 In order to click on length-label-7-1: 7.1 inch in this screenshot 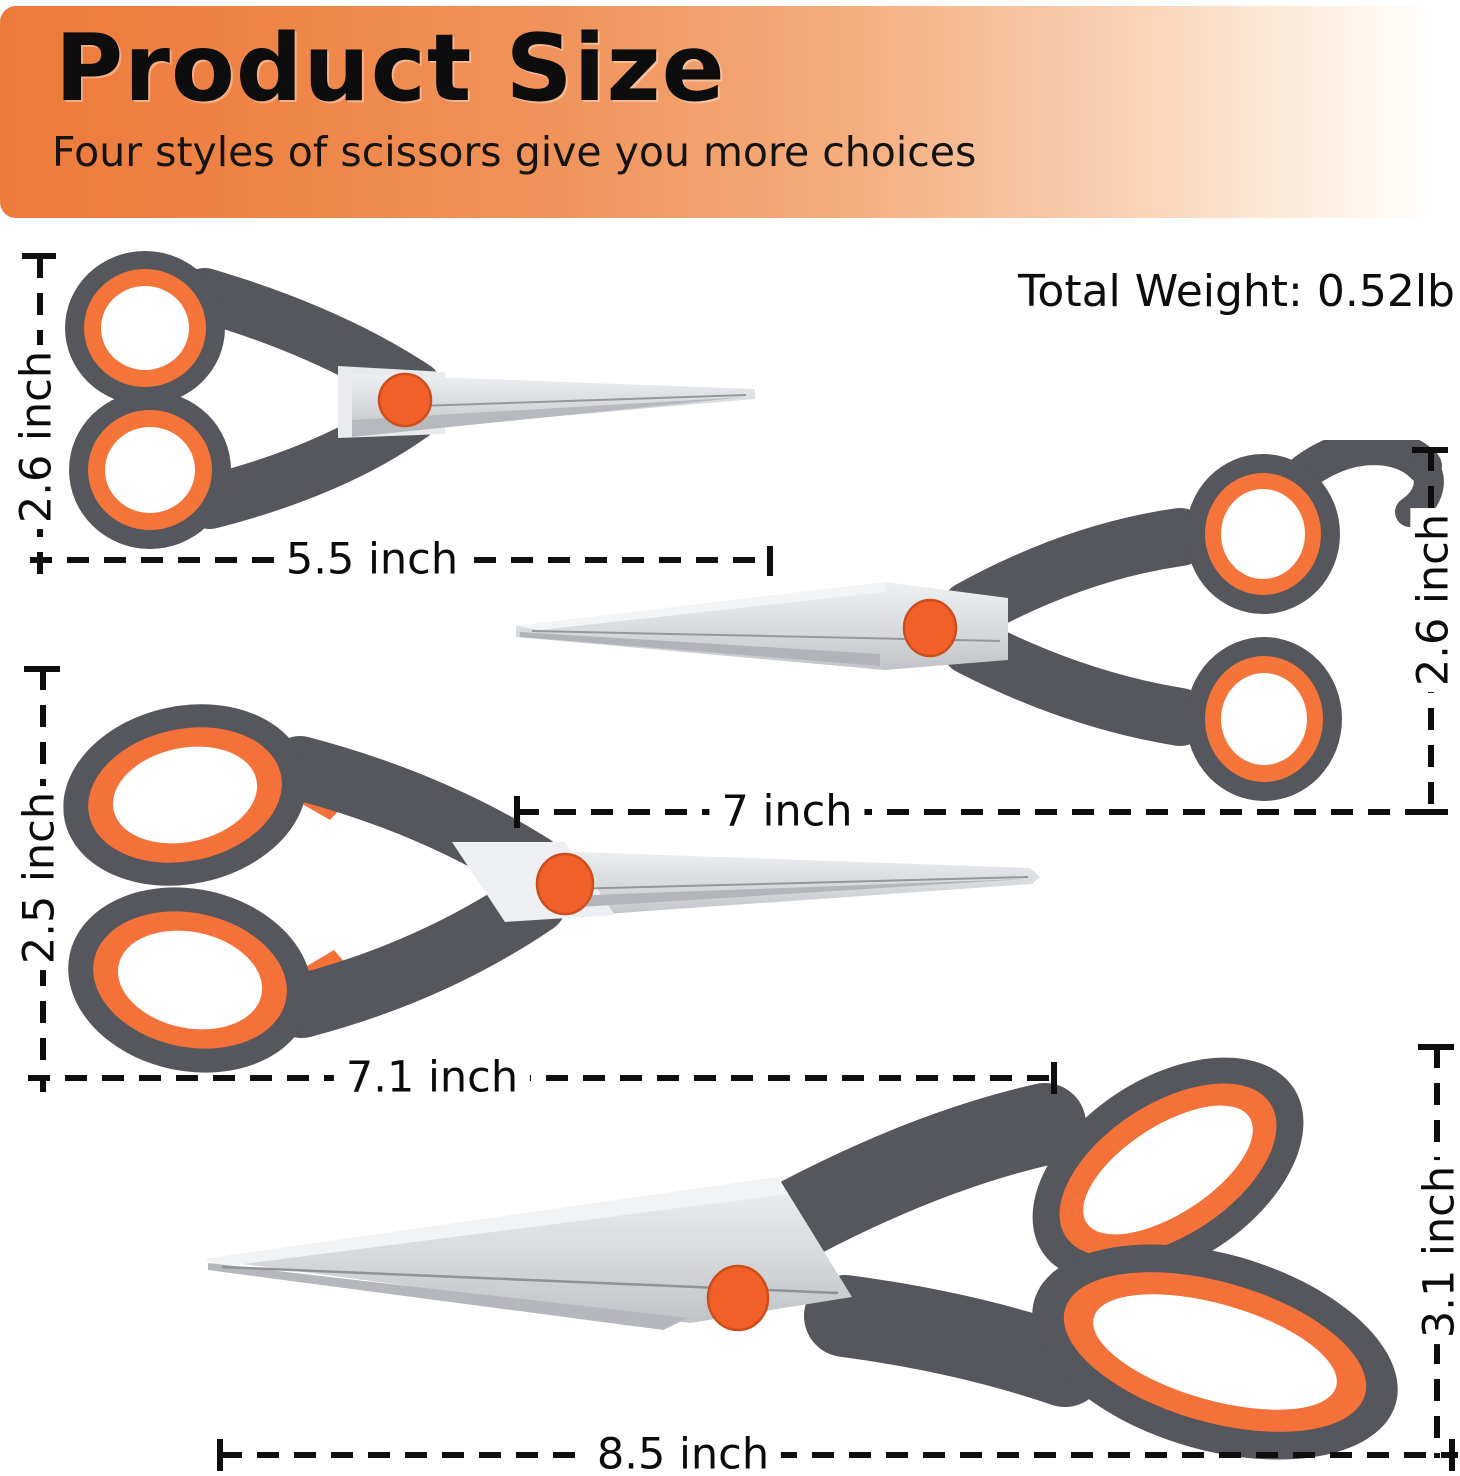, I will do `click(432, 1078)`.